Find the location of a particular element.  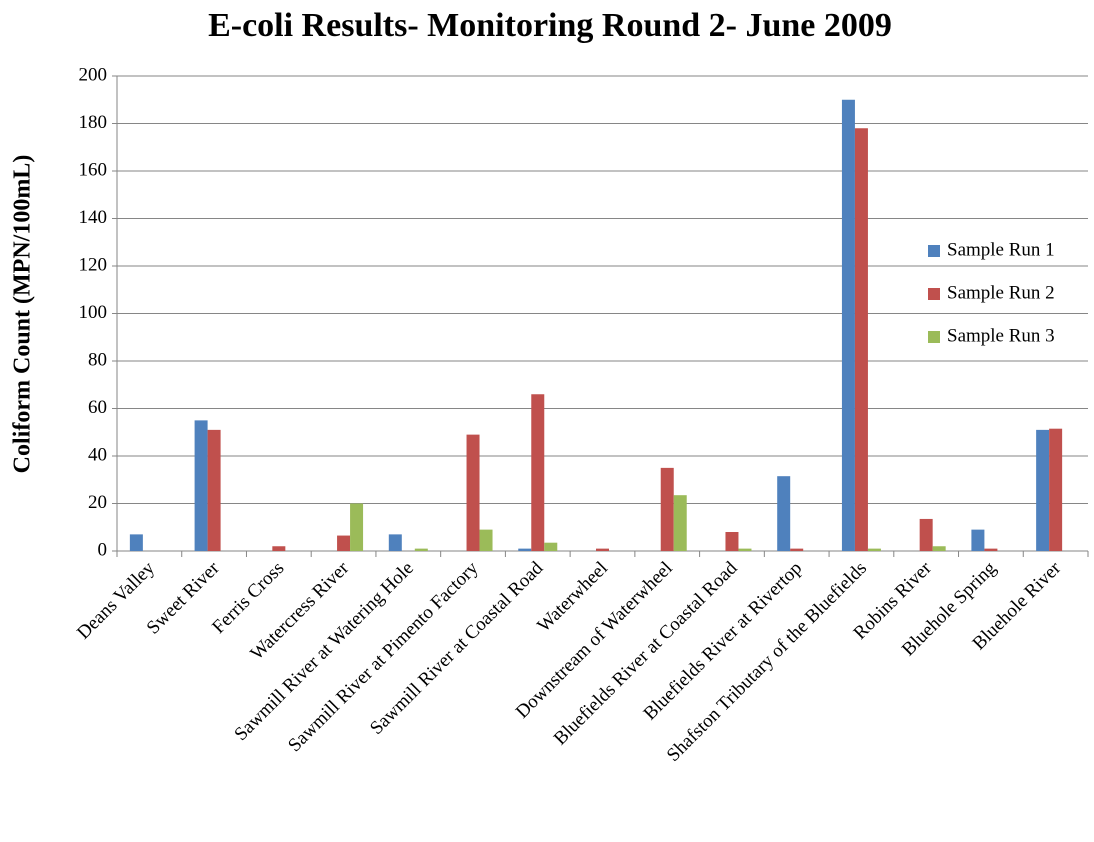

legend-label: Sample Run 2 is located at coordinates (1001, 292).